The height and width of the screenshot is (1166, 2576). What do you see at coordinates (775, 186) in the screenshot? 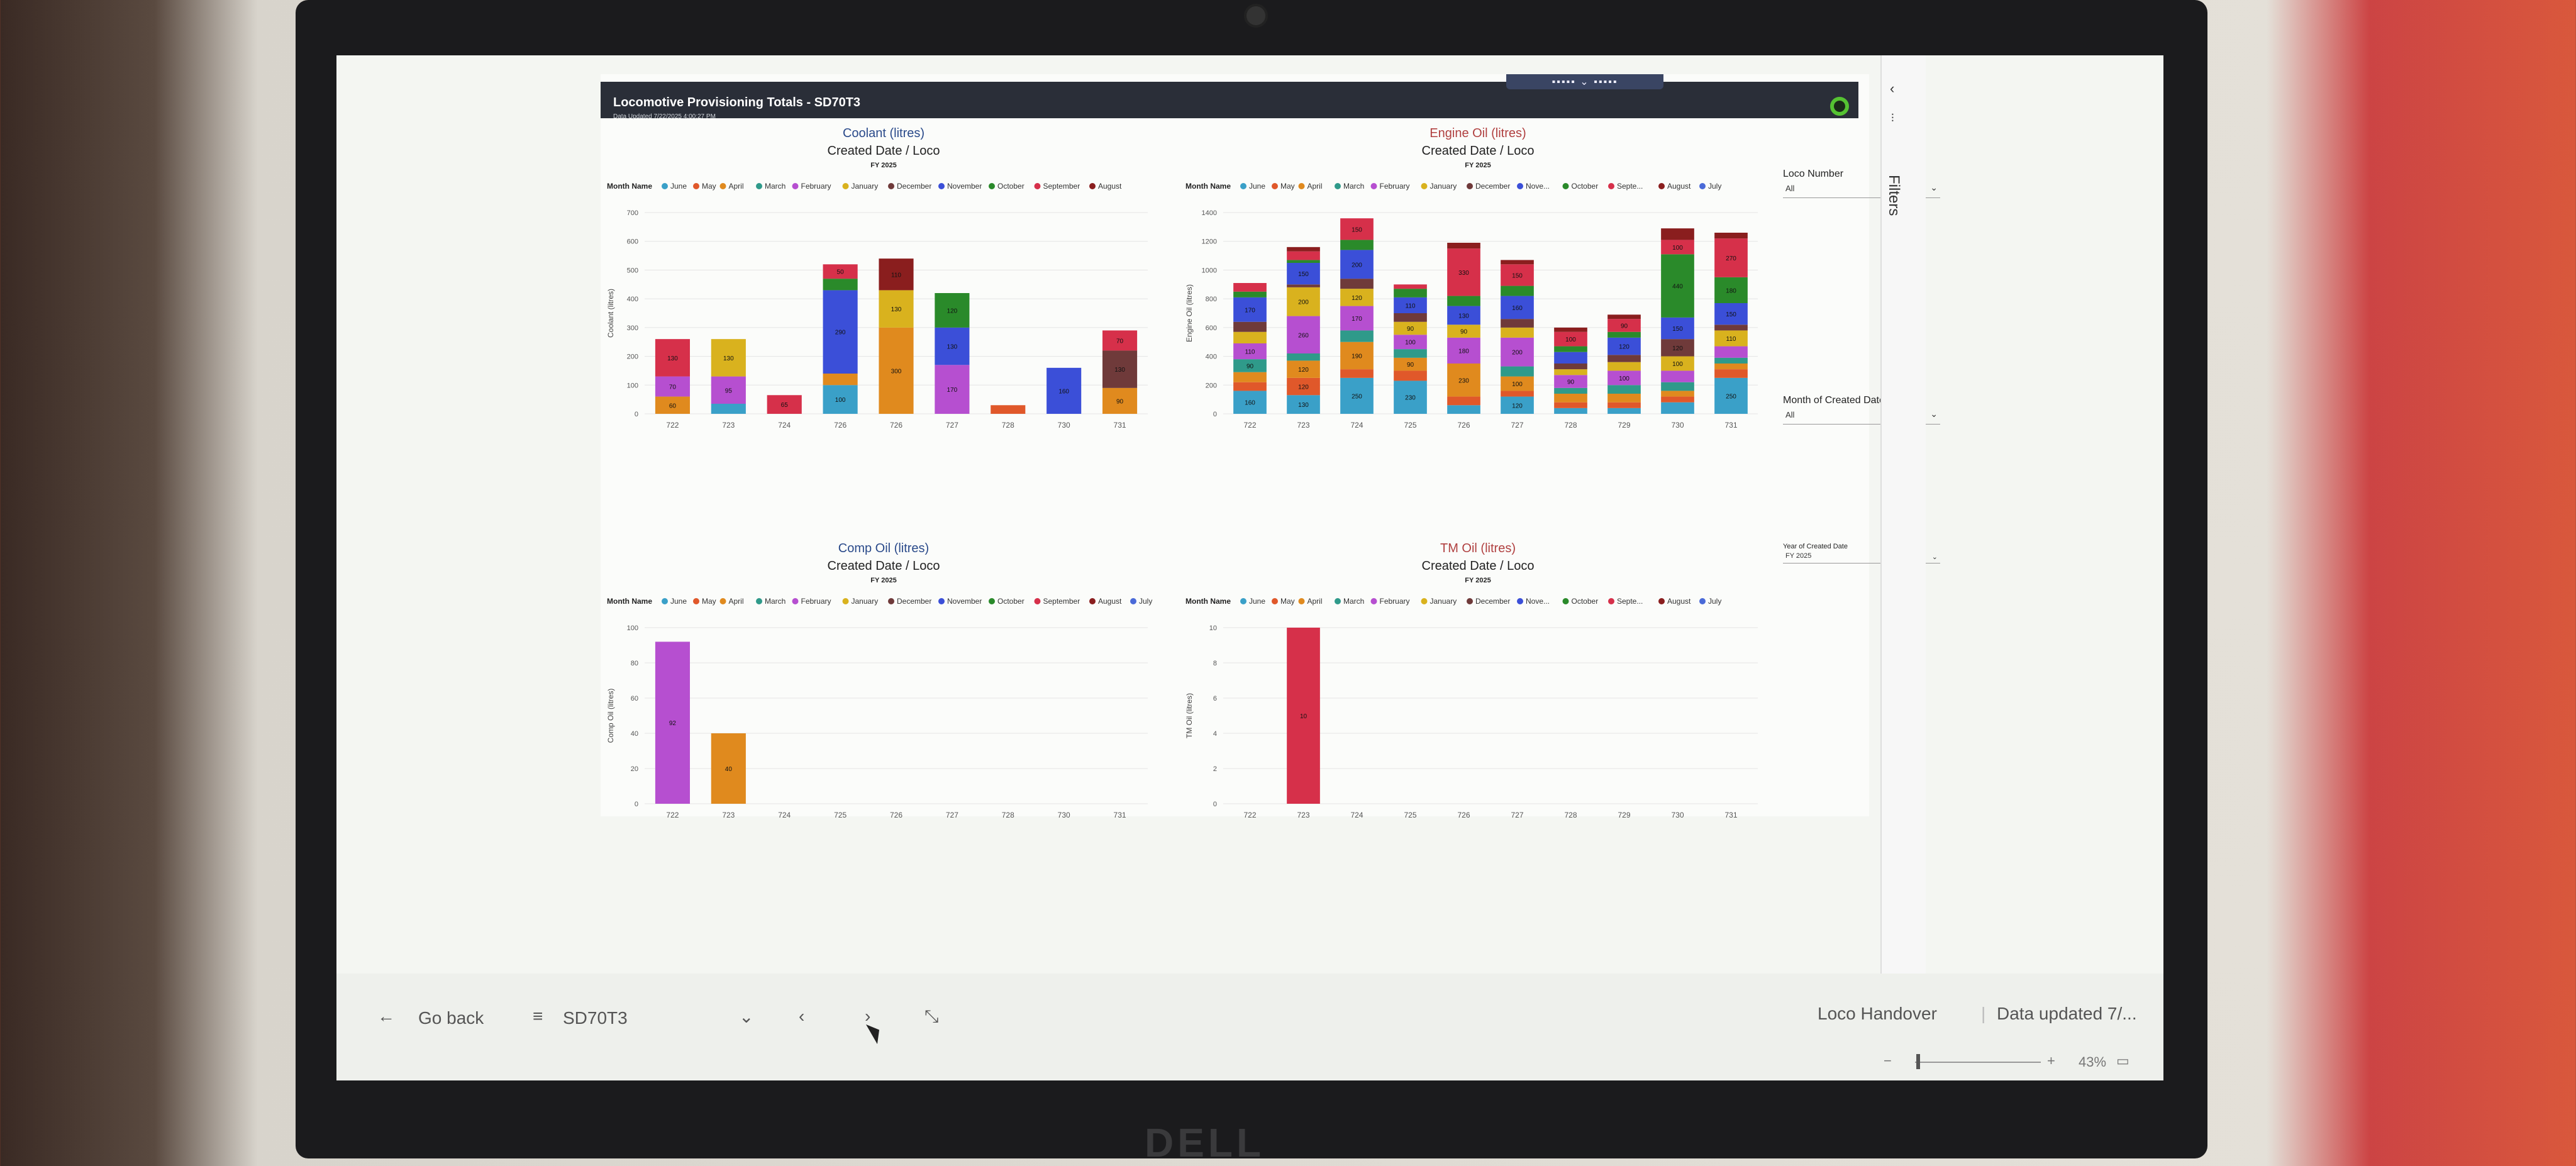
I see `legend-entry: March` at bounding box center [775, 186].